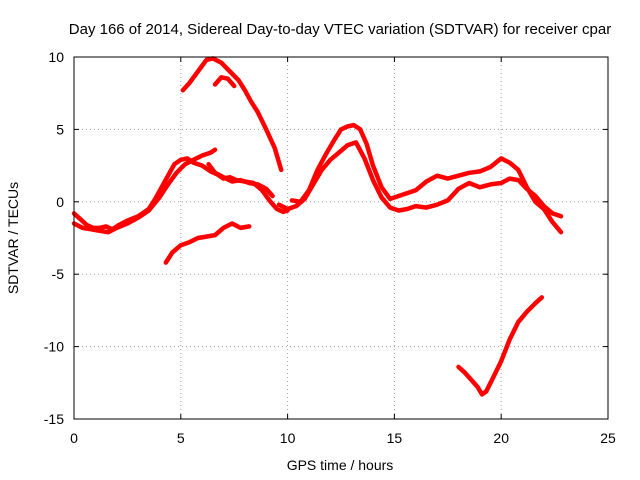 The width and height of the screenshot is (640, 480). What do you see at coordinates (288, 438) in the screenshot?
I see `x-tick-label: 10` at bounding box center [288, 438].